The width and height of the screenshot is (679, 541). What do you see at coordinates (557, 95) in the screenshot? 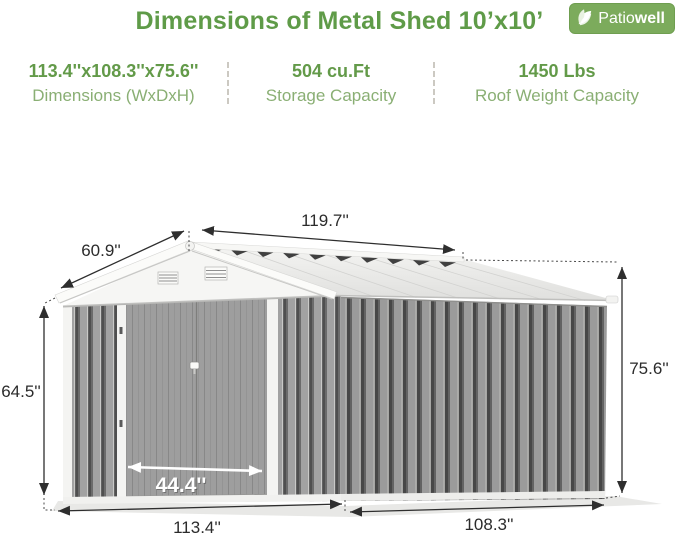
I see `spec-roof-weight-label: Roof Weight Capacity` at bounding box center [557, 95].